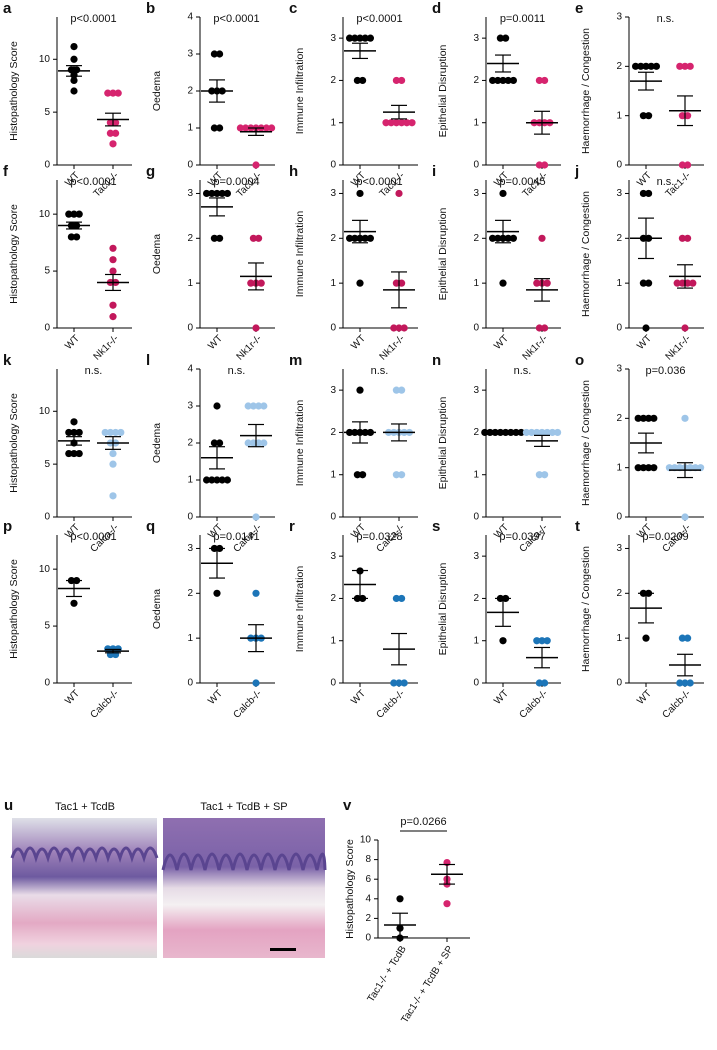 Image resolution: width=717 pixels, height=1050 pixels. What do you see at coordinates (368, 879) in the screenshot?
I see `y-tick-label: 6` at bounding box center [368, 879].